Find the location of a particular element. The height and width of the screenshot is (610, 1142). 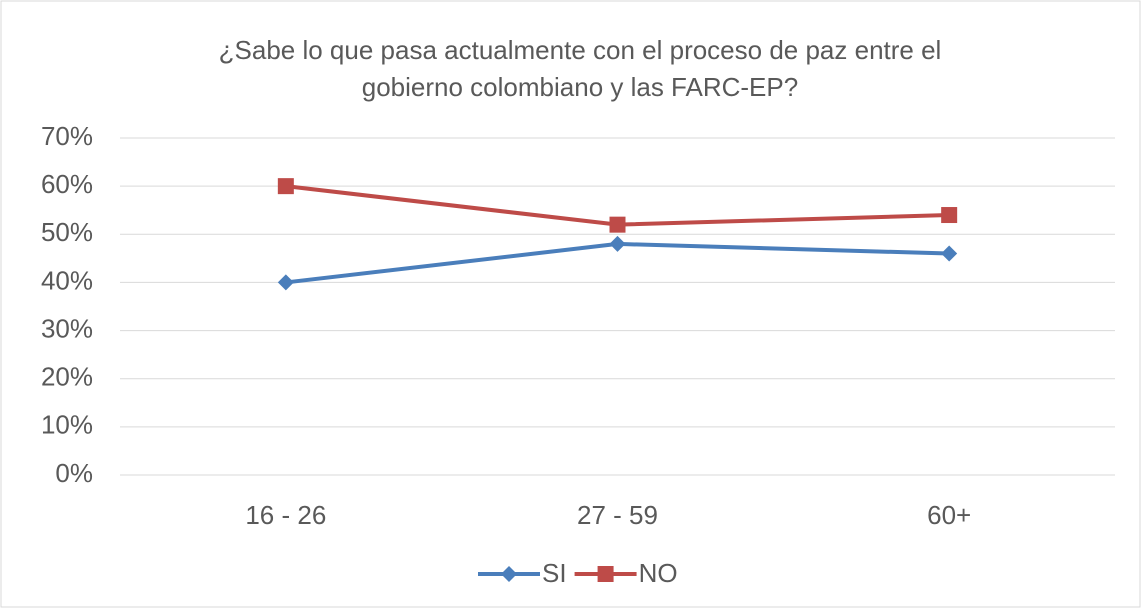

chart-title: gobierno colombiano y las FARC-EP? is located at coordinates (580, 87).